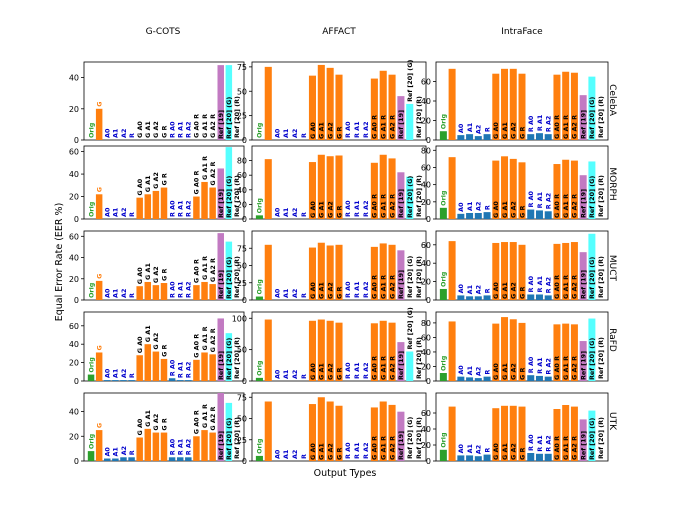 This screenshot has height=525, width=675. I want to click on panel-muct-intraface-ytick-label-40: 40, so click(426, 263).